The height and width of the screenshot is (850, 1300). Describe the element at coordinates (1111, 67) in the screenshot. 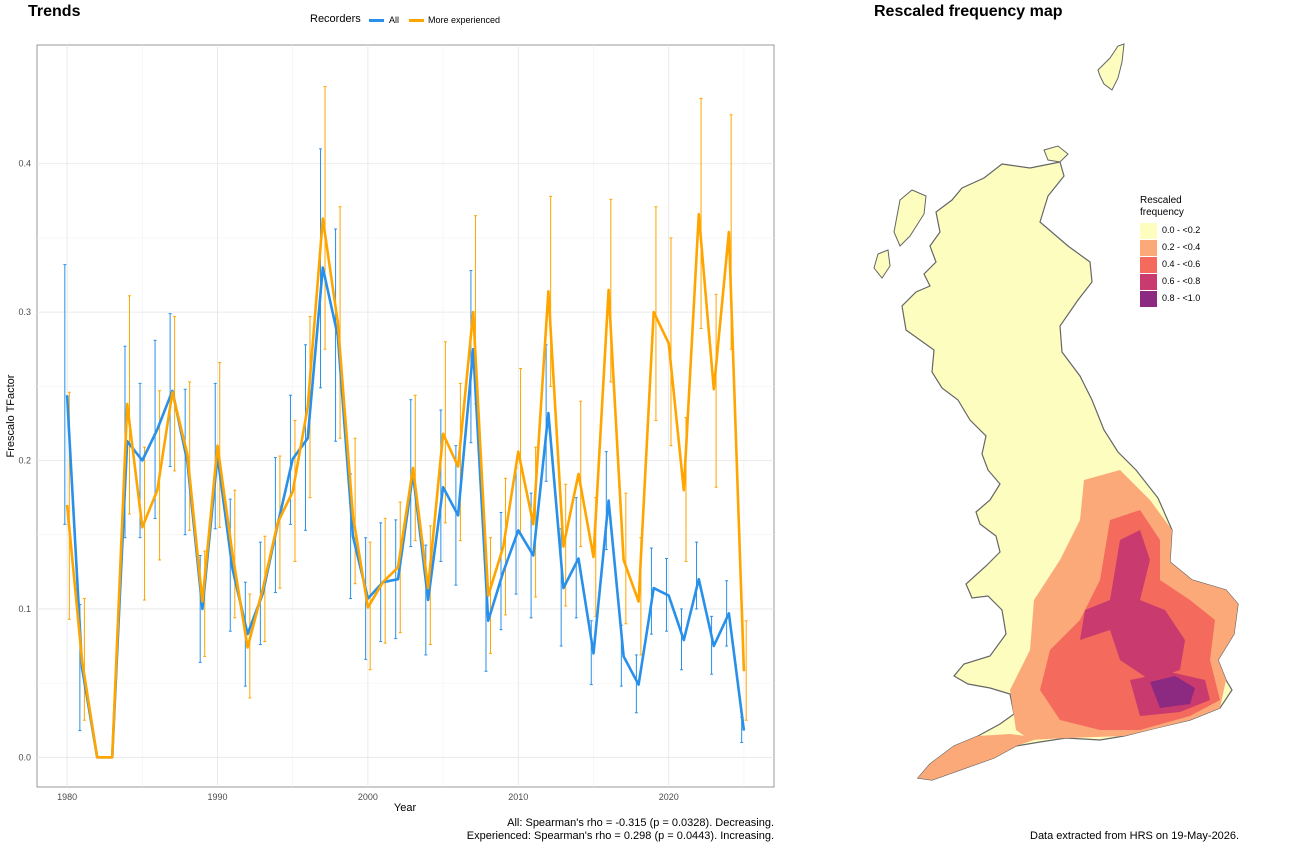

I see `map-shetland` at that location.